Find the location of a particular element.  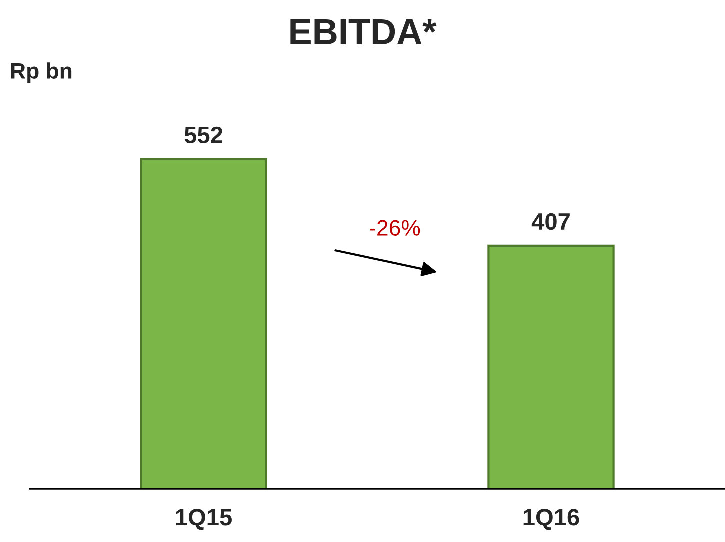

data-label: 552 is located at coordinates (203, 135).